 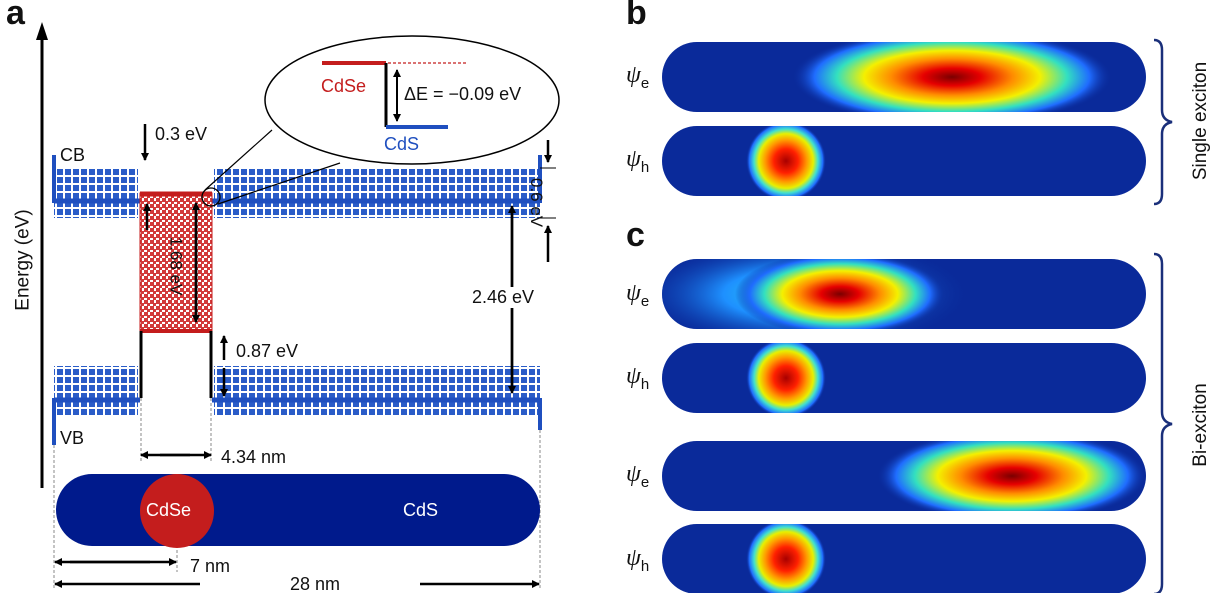 I want to click on psi-e-bi-2-map, so click(x=904, y=476).